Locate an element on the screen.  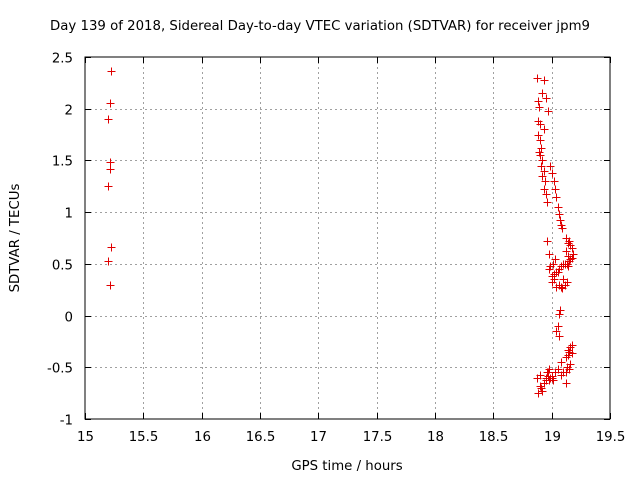
y-tick-label: 2 is located at coordinates (69, 111).